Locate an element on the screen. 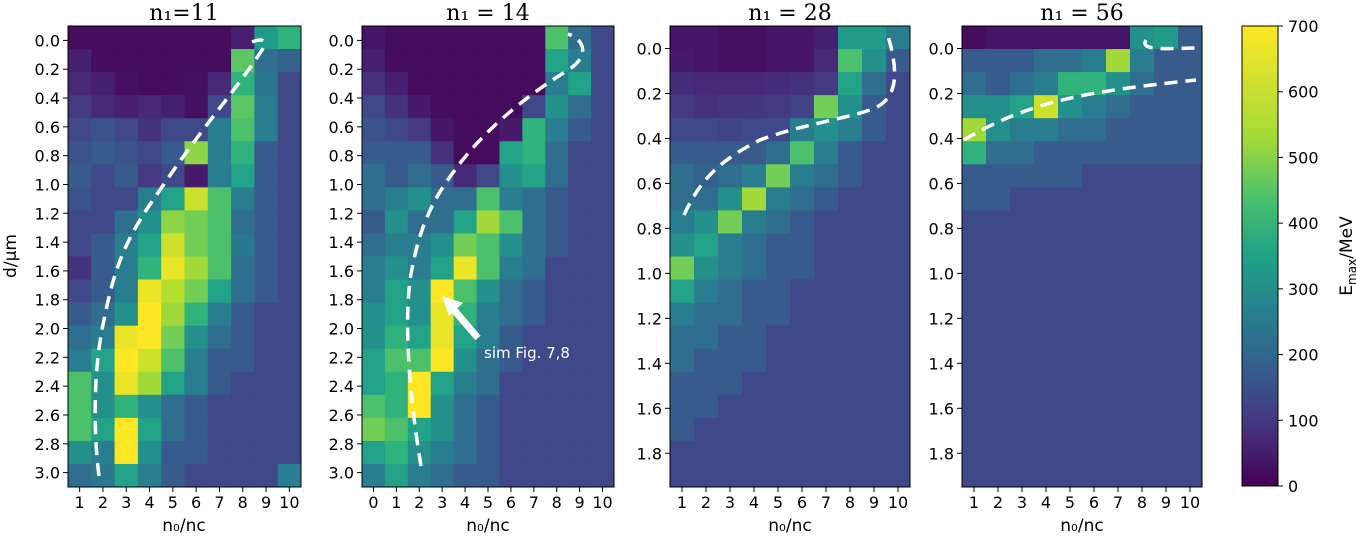  y-tick-label: 2.4 is located at coordinates (341, 386).